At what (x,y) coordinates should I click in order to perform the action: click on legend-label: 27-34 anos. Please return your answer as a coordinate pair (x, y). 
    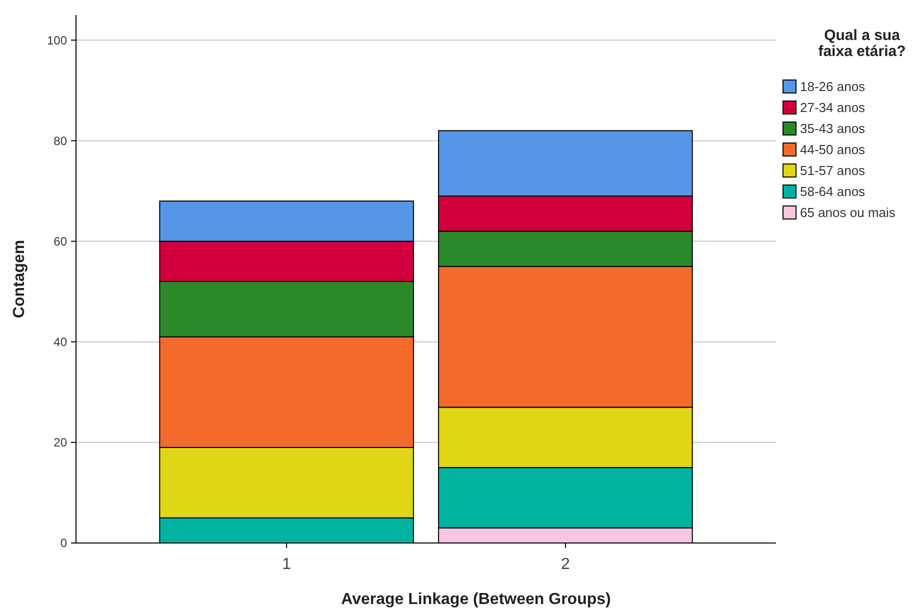
    Looking at the image, I should click on (833, 107).